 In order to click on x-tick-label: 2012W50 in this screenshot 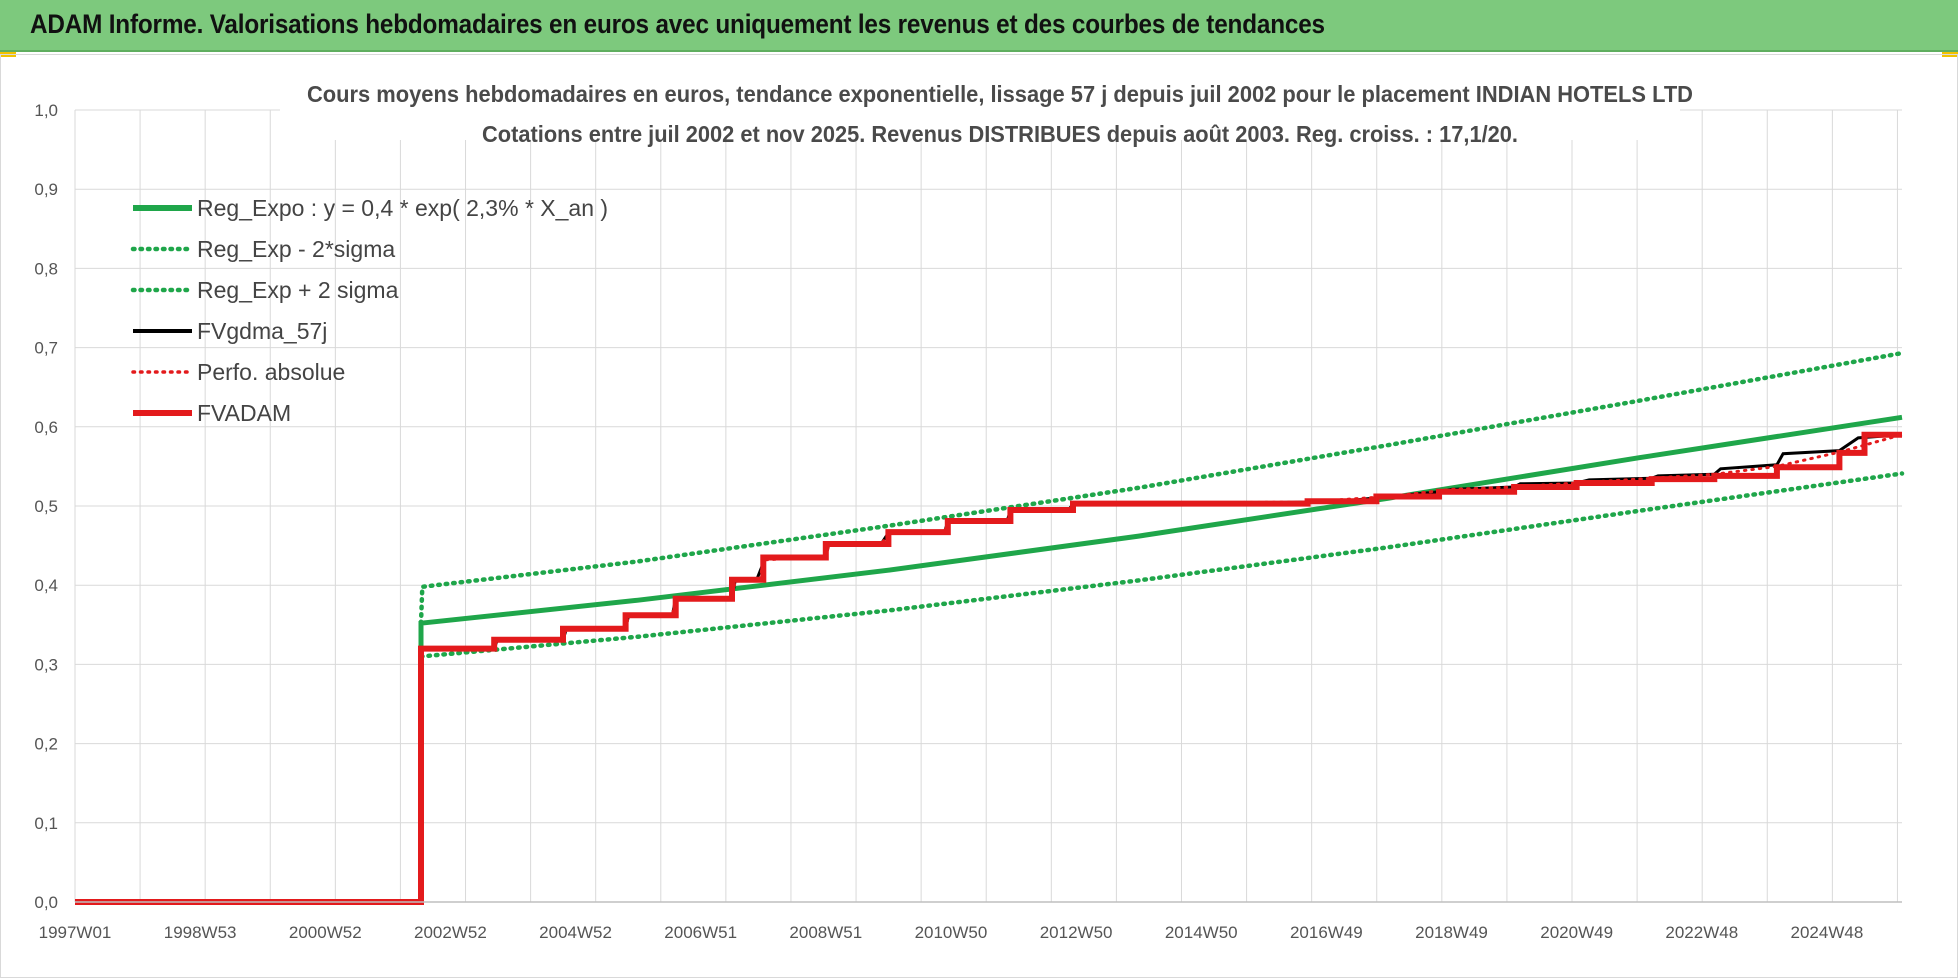, I will do `click(1076, 932)`.